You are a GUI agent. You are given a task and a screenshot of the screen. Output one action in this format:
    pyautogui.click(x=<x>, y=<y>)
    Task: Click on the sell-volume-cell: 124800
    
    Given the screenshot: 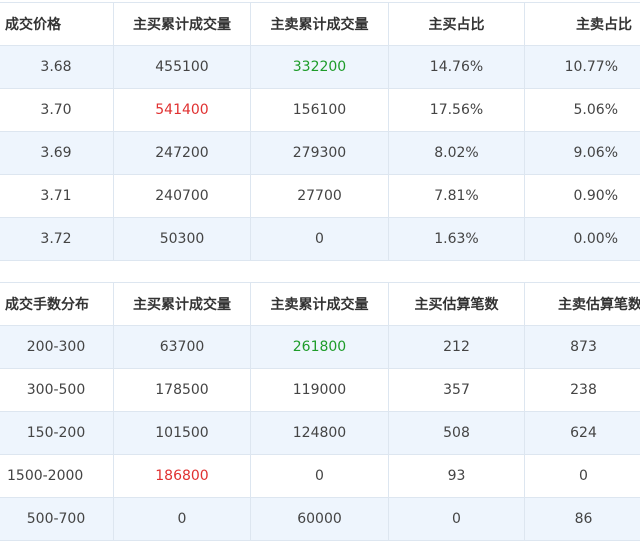 What is the action you would take?
    pyautogui.click(x=319, y=433)
    